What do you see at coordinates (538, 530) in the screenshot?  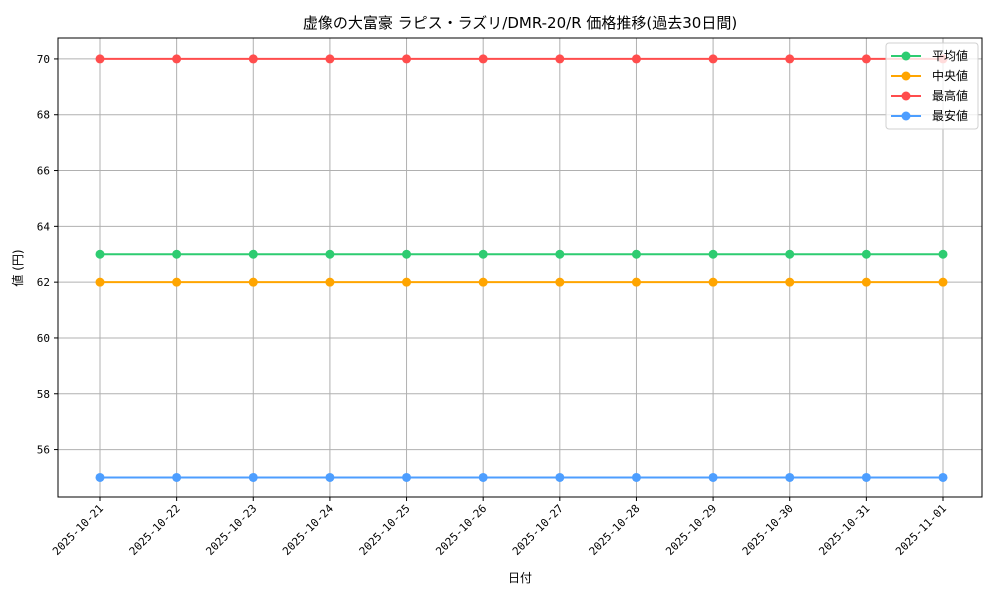 I see `x-tick-label: 2025-10-27` at bounding box center [538, 530].